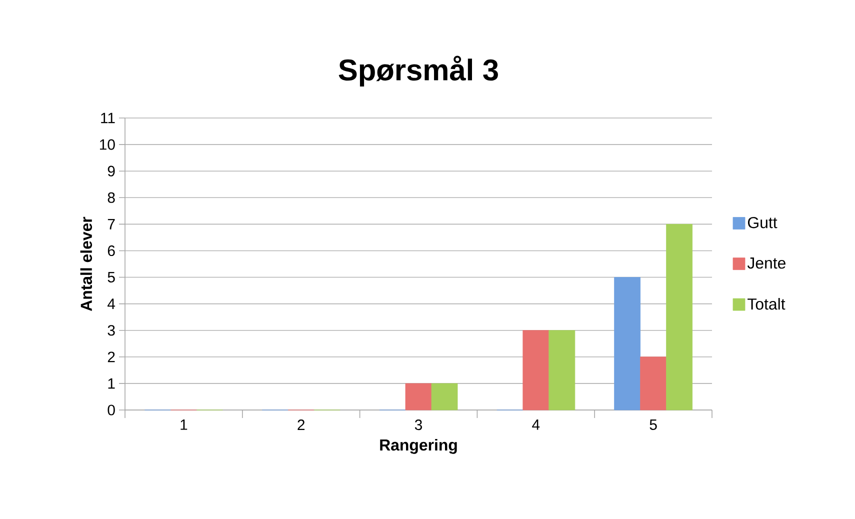  I want to click on y-tick-label: 1, so click(111, 383).